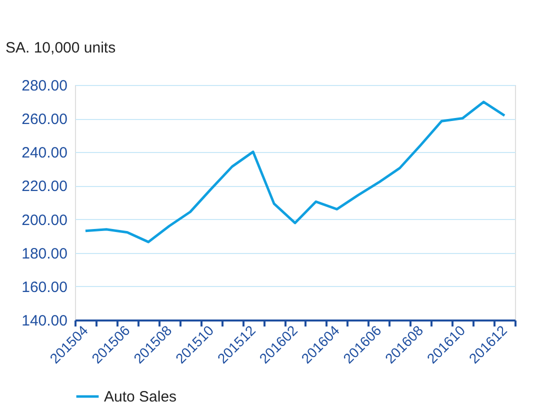 Image resolution: width=541 pixels, height=406 pixels. What do you see at coordinates (45, 253) in the screenshot?
I see `y-tick-label: 180.00` at bounding box center [45, 253].